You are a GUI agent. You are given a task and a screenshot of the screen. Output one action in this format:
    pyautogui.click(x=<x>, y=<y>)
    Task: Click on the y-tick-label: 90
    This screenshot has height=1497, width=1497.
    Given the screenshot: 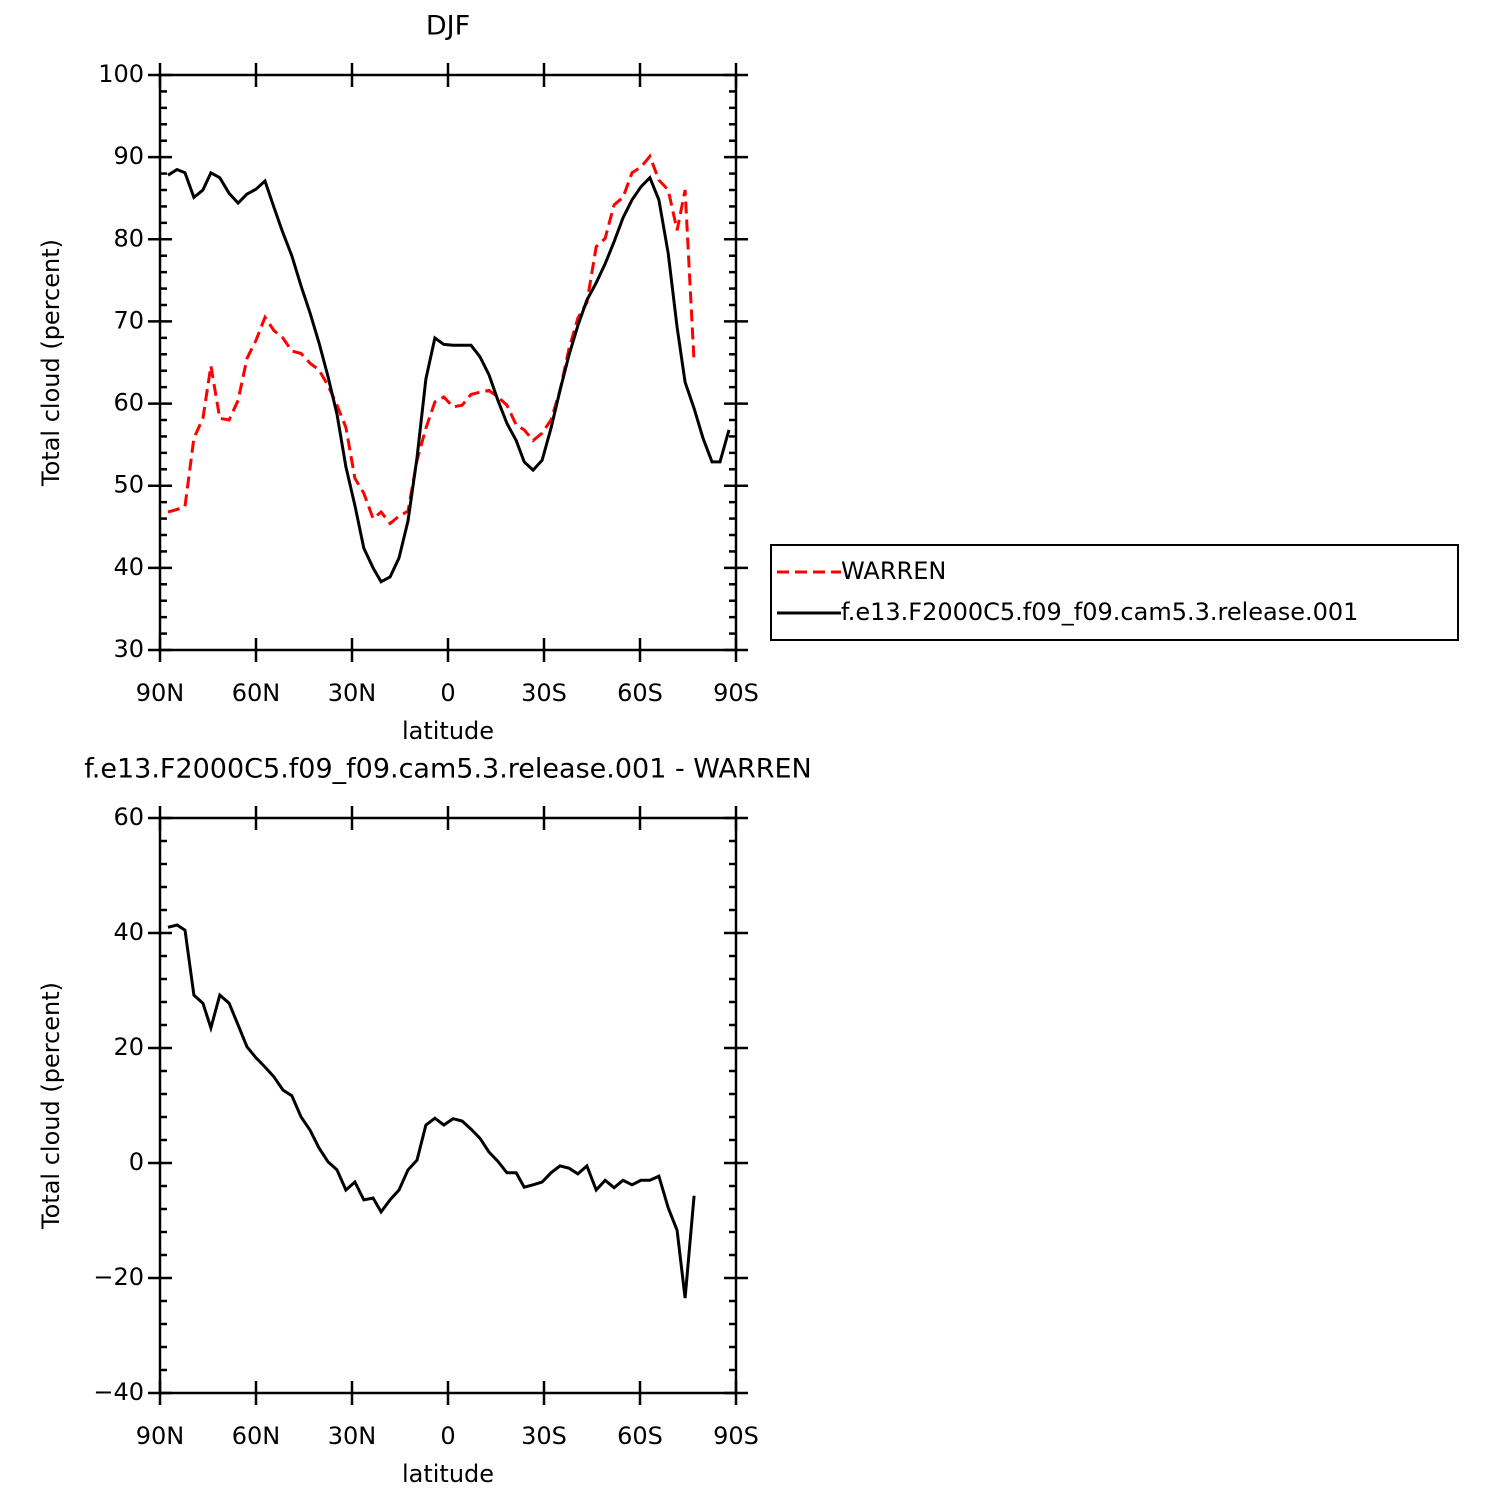 What is the action you would take?
    pyautogui.click(x=128, y=156)
    